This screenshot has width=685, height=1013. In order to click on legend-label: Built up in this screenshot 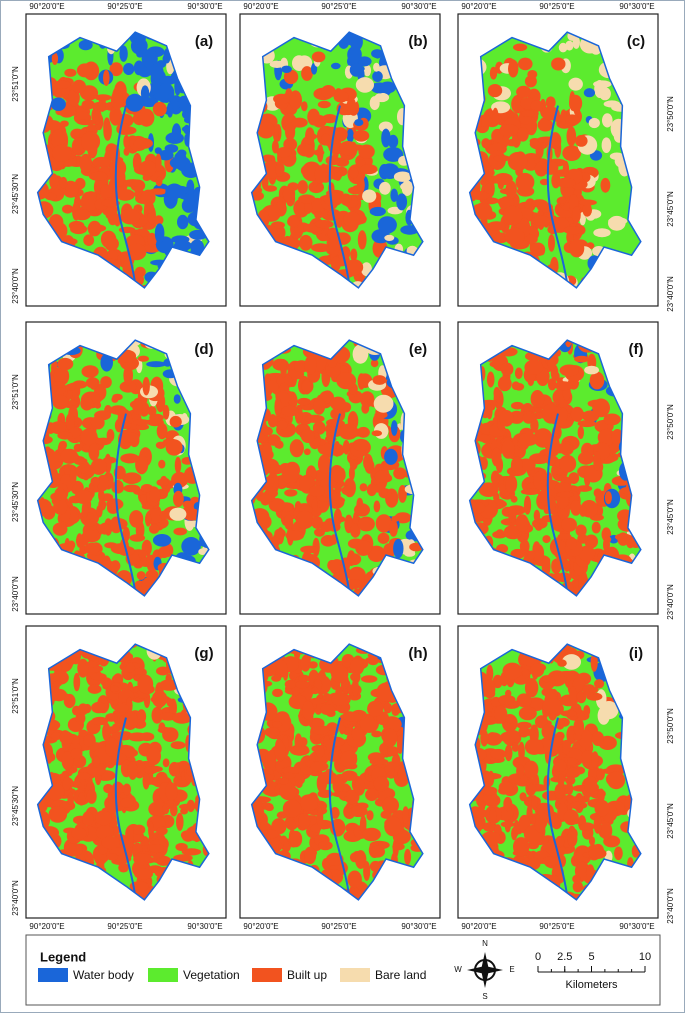, I will do `click(307, 975)`.